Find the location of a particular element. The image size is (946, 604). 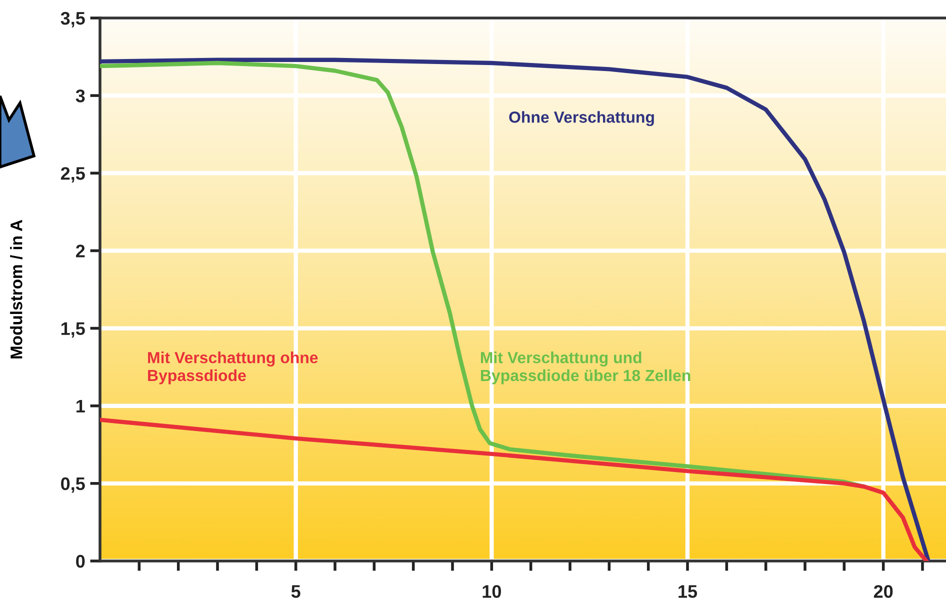

y-axis-title: Modulstrom / in A is located at coordinates (16, 289).